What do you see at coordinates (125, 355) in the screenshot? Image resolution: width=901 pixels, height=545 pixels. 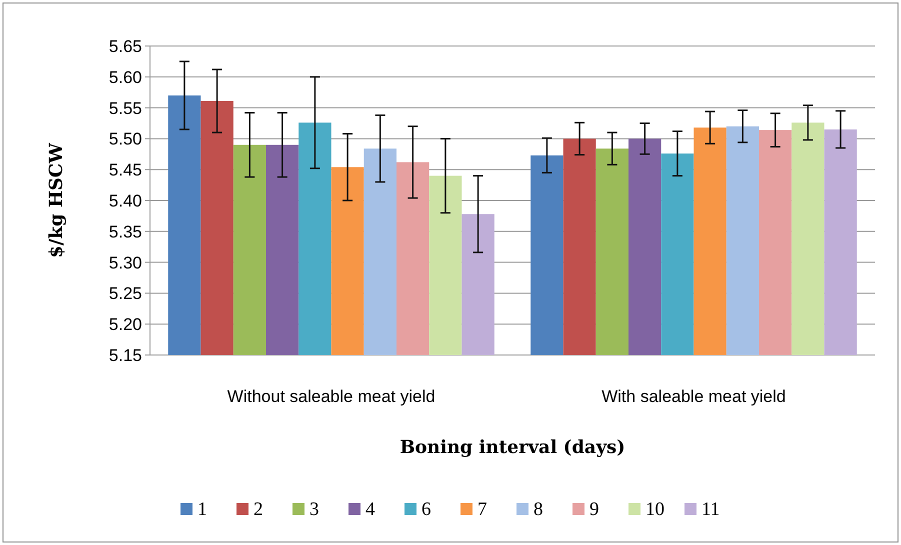 I see `y-tick-label: 5.15` at bounding box center [125, 355].